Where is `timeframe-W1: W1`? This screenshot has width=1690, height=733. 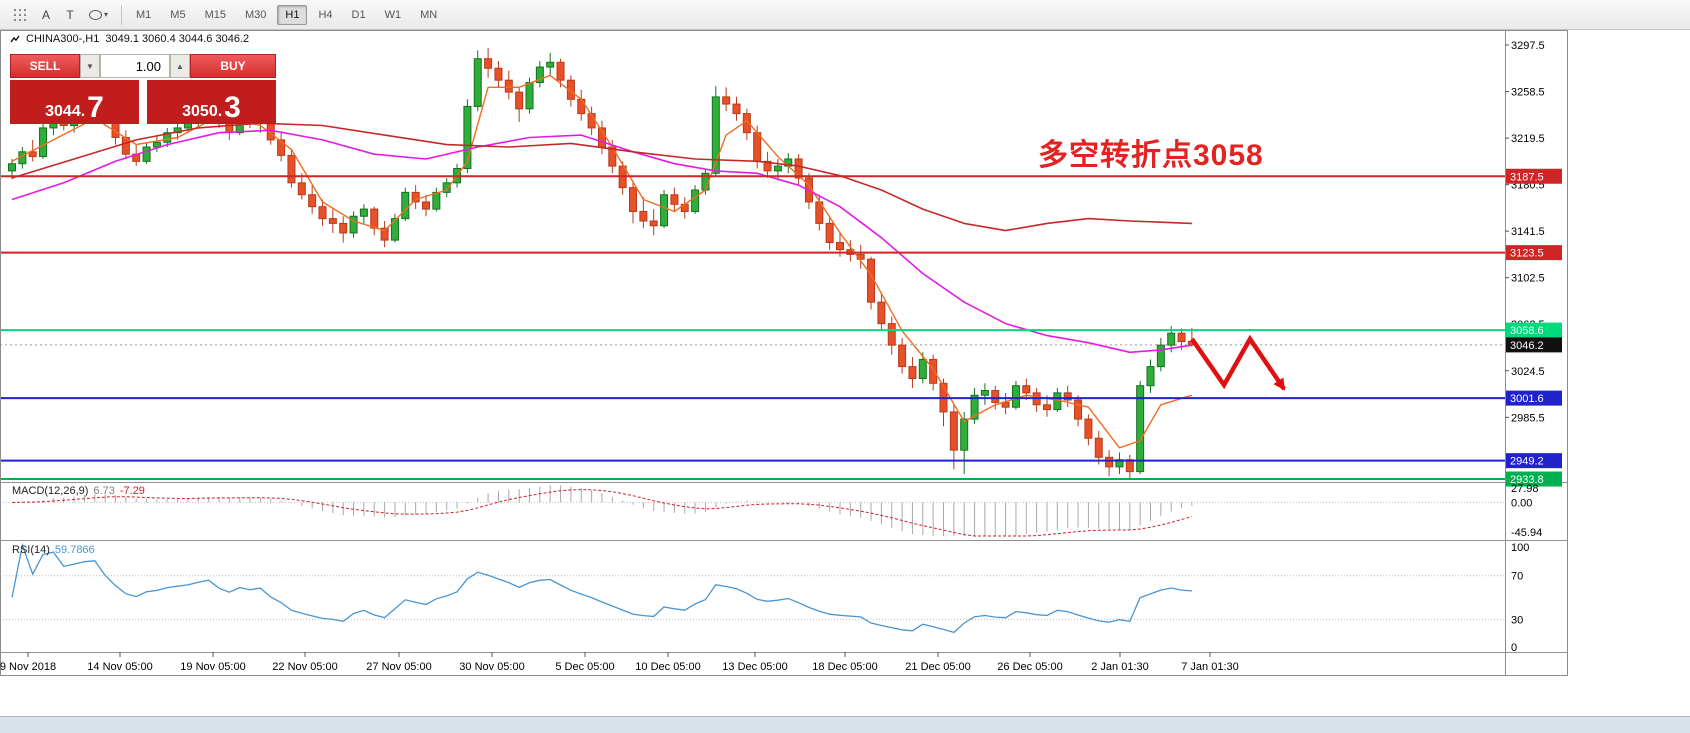 timeframe-W1: W1 is located at coordinates (393, 14).